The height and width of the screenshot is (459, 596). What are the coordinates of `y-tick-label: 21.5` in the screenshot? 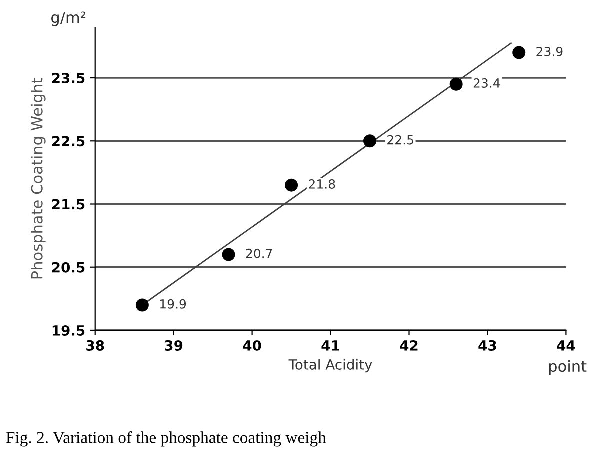 It's located at (68, 204).